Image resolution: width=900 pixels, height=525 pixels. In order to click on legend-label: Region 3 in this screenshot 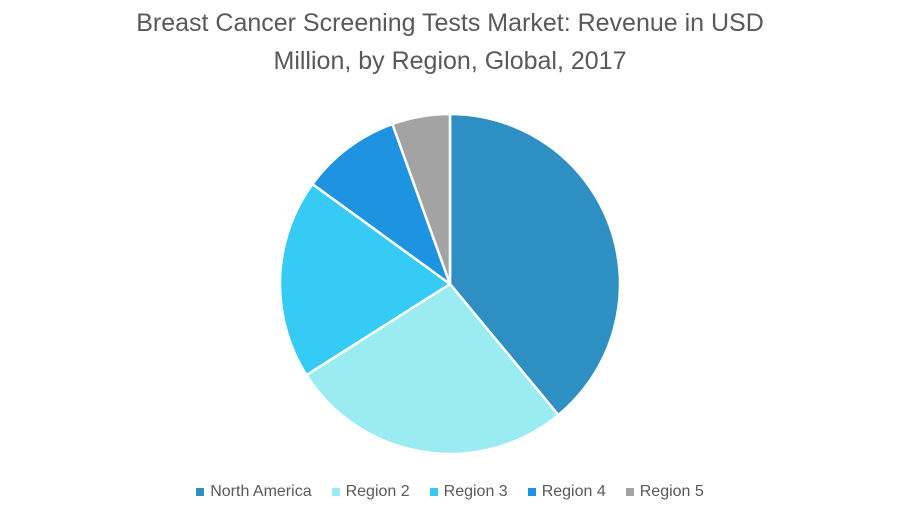, I will do `click(475, 491)`.